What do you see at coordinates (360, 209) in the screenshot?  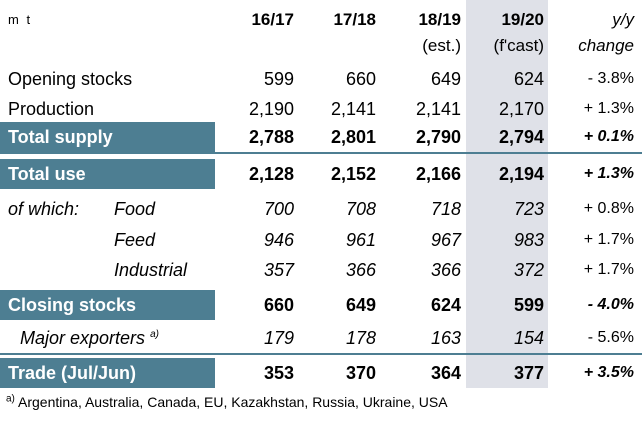 I see `value-1718: 708` at bounding box center [360, 209].